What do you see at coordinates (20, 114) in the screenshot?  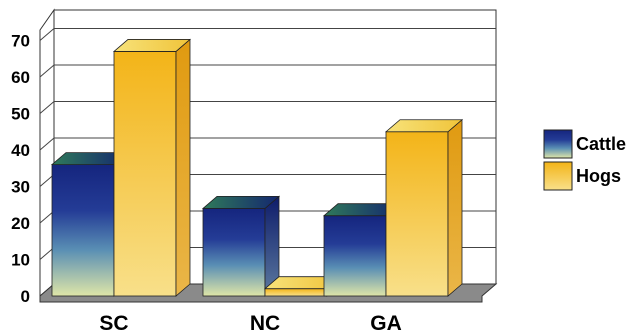 I see `y-tick-label: 50` at bounding box center [20, 114].